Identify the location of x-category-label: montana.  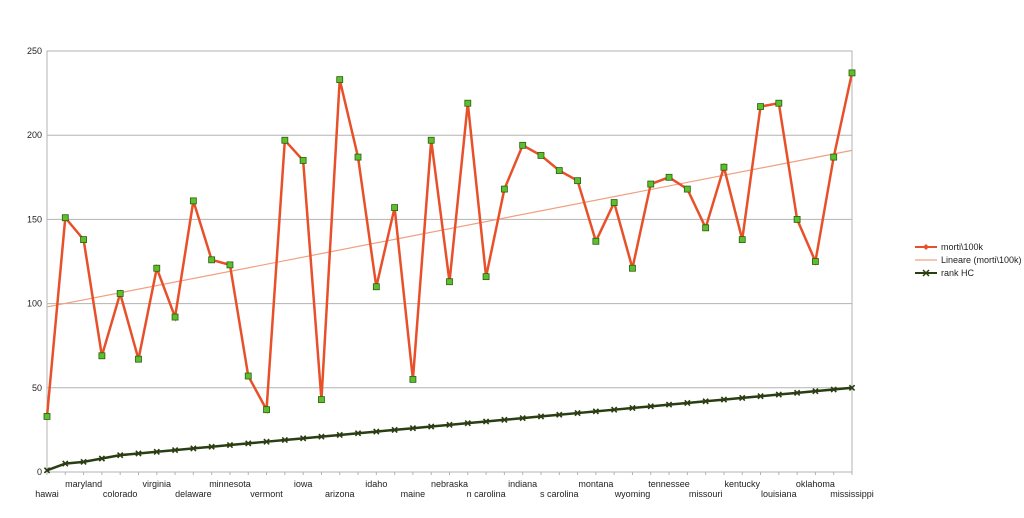
(595, 484).